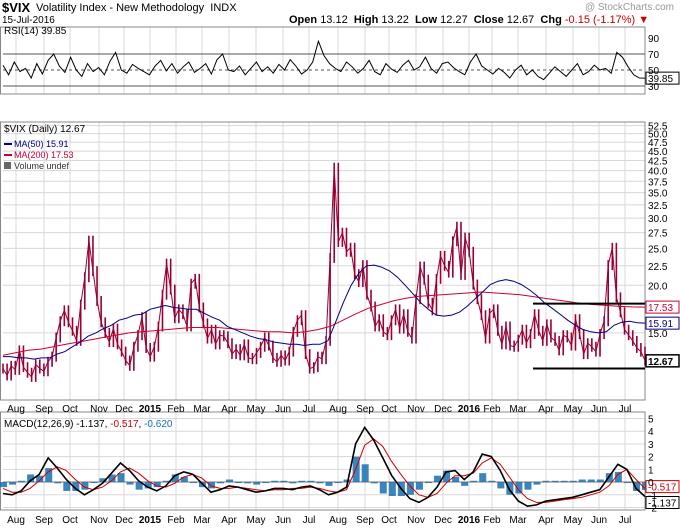  What do you see at coordinates (629, 7) in the screenshot?
I see `watermark: @ StockCharts.com` at bounding box center [629, 7].